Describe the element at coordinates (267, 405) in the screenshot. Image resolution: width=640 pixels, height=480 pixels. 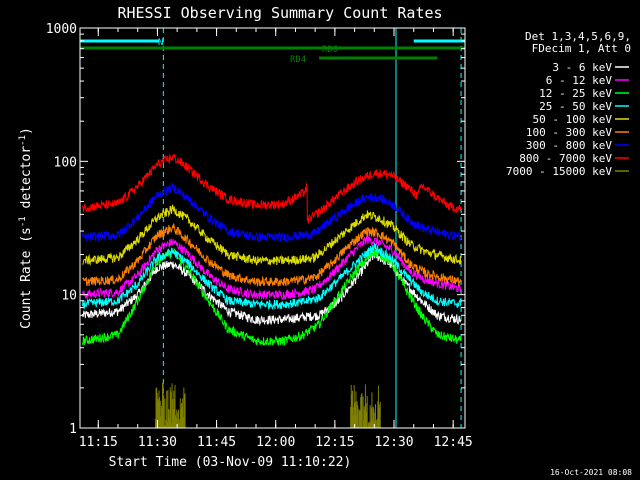
I see `series-7000-15000-kev` at that location.